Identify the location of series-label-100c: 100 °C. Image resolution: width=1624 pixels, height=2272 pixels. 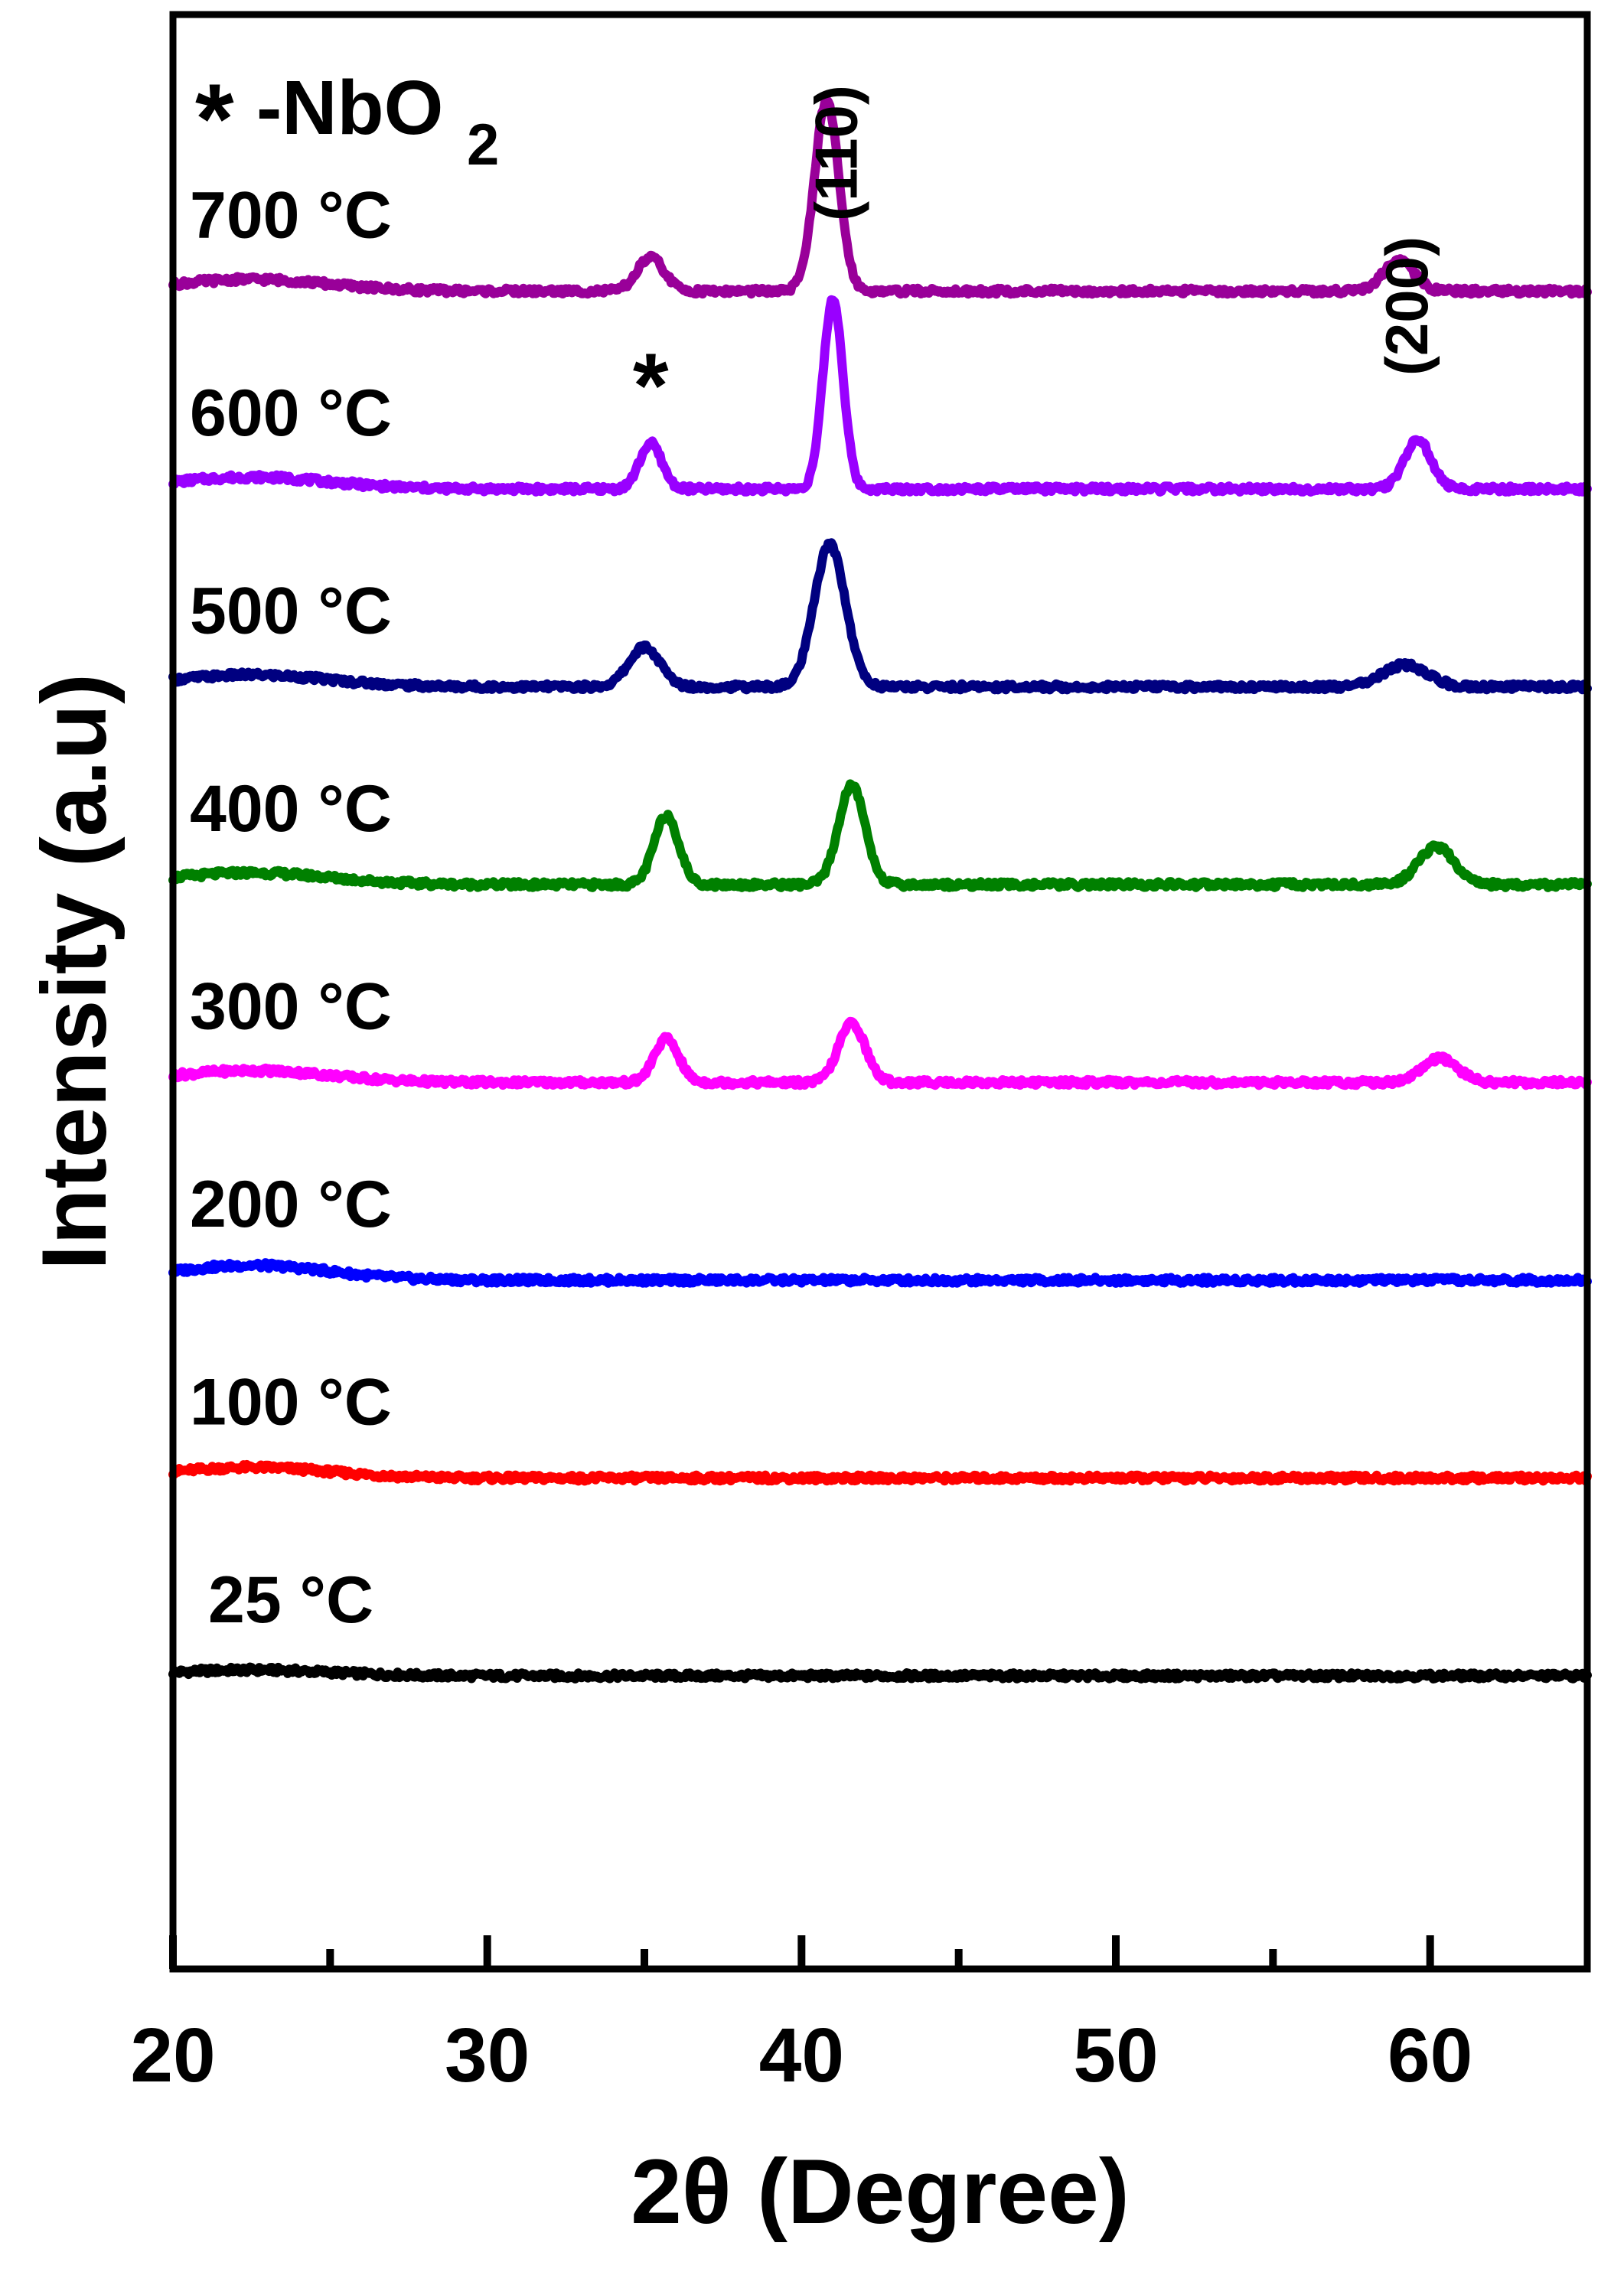
(291, 1402).